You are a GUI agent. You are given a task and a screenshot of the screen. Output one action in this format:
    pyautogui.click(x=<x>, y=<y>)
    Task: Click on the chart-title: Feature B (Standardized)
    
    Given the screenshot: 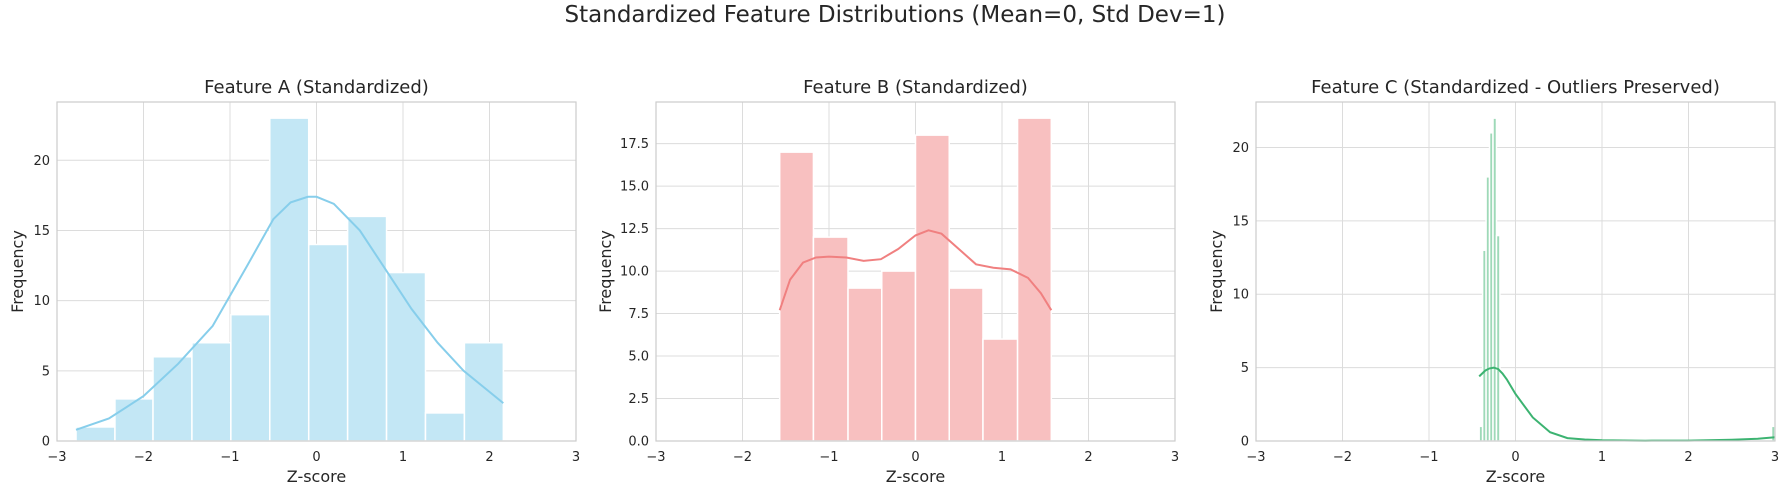 What is the action you would take?
    pyautogui.click(x=915, y=87)
    